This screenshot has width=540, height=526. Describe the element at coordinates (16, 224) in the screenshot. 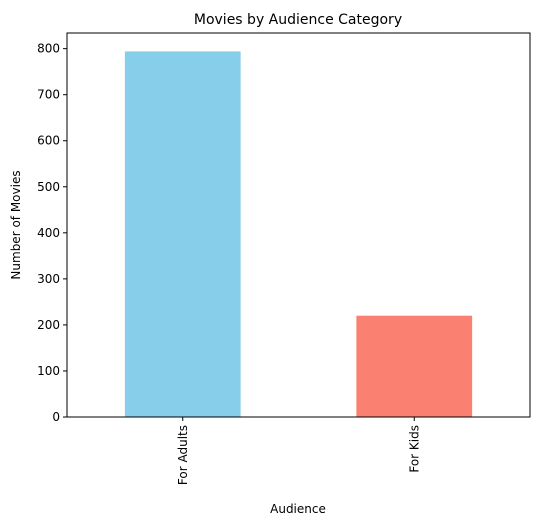

I see `y-axis-label: Number of Movies` at that location.